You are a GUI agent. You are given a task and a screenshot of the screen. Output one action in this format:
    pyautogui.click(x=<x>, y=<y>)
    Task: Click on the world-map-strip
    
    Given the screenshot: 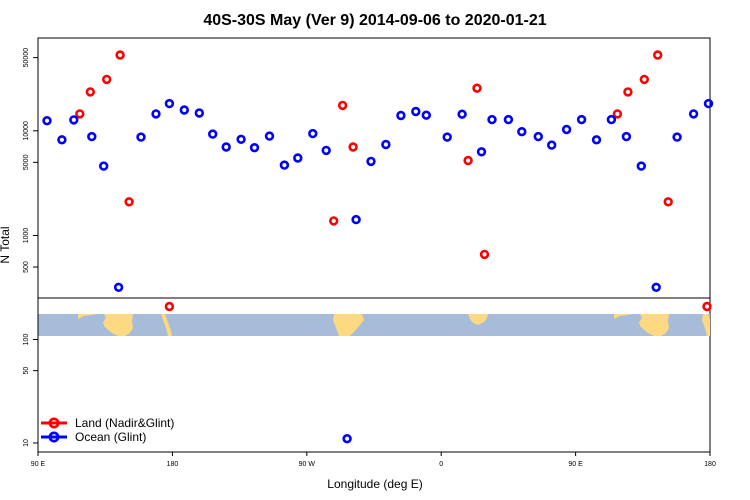 What is the action you would take?
    pyautogui.click(x=374, y=325)
    